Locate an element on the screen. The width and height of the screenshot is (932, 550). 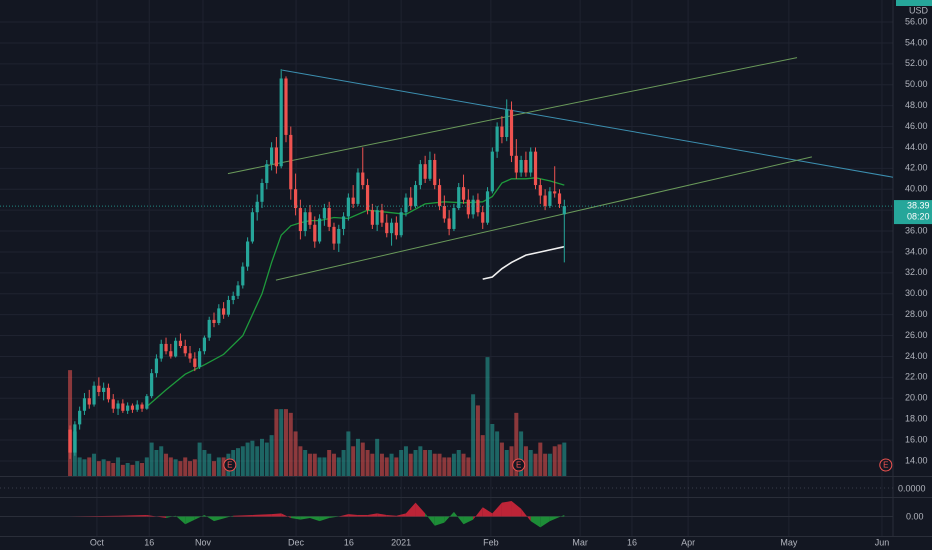
x-tick-label: Feb is located at coordinates (491, 542).